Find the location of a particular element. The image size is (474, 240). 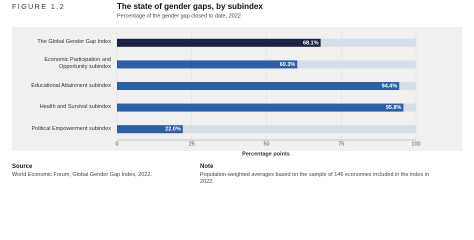

category-label-box: Educational Attainment subindex is located at coordinates (71, 85).